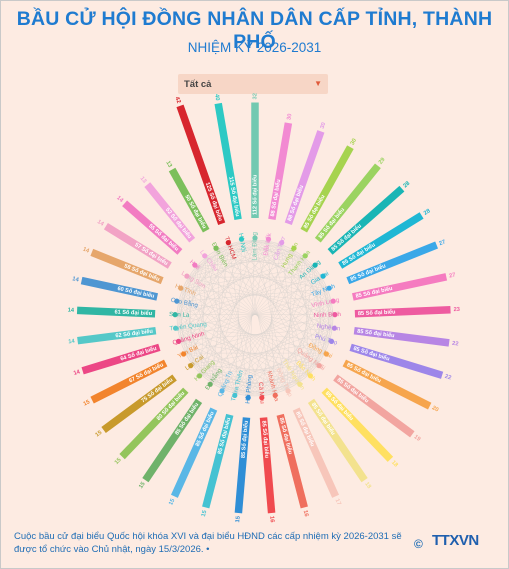 The height and width of the screenshot is (569, 509). Describe the element at coordinates (136, 292) in the screenshot. I see `seats-value-label: 60 Số đại biểu` at that location.